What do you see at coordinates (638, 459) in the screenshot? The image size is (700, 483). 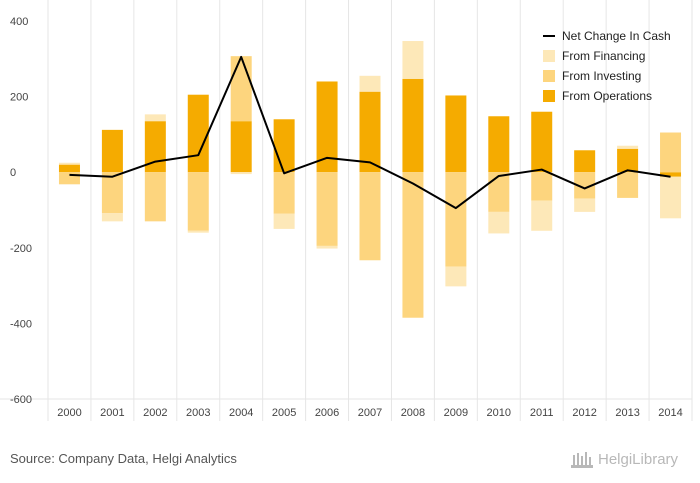 I see `brand-name: HelgiLibrary` at bounding box center [638, 459].